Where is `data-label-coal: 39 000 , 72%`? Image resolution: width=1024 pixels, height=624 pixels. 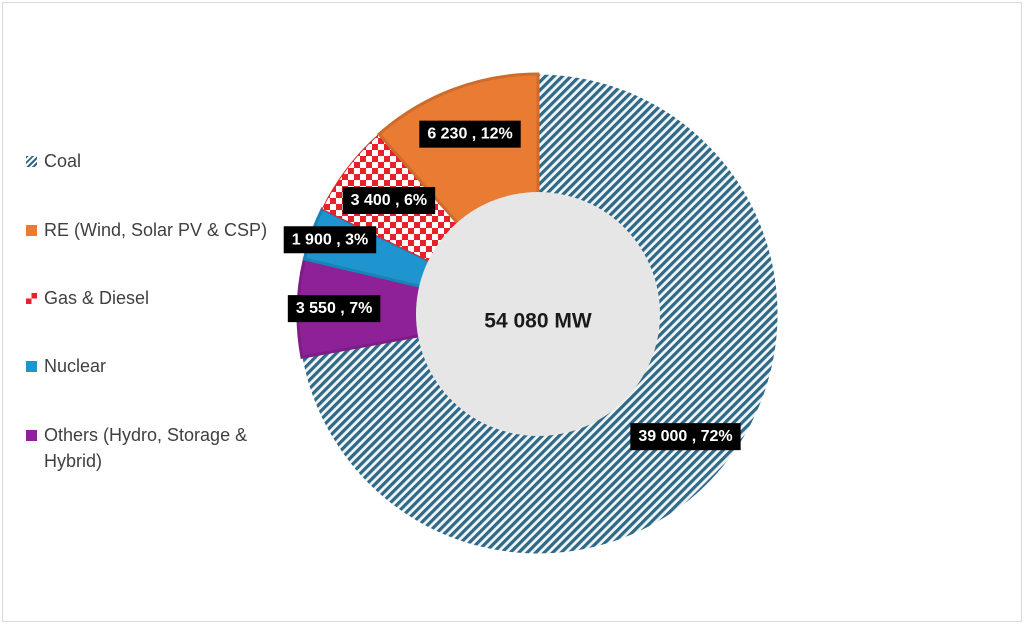 data-label-coal: 39 000 , 72% is located at coordinates (685, 437).